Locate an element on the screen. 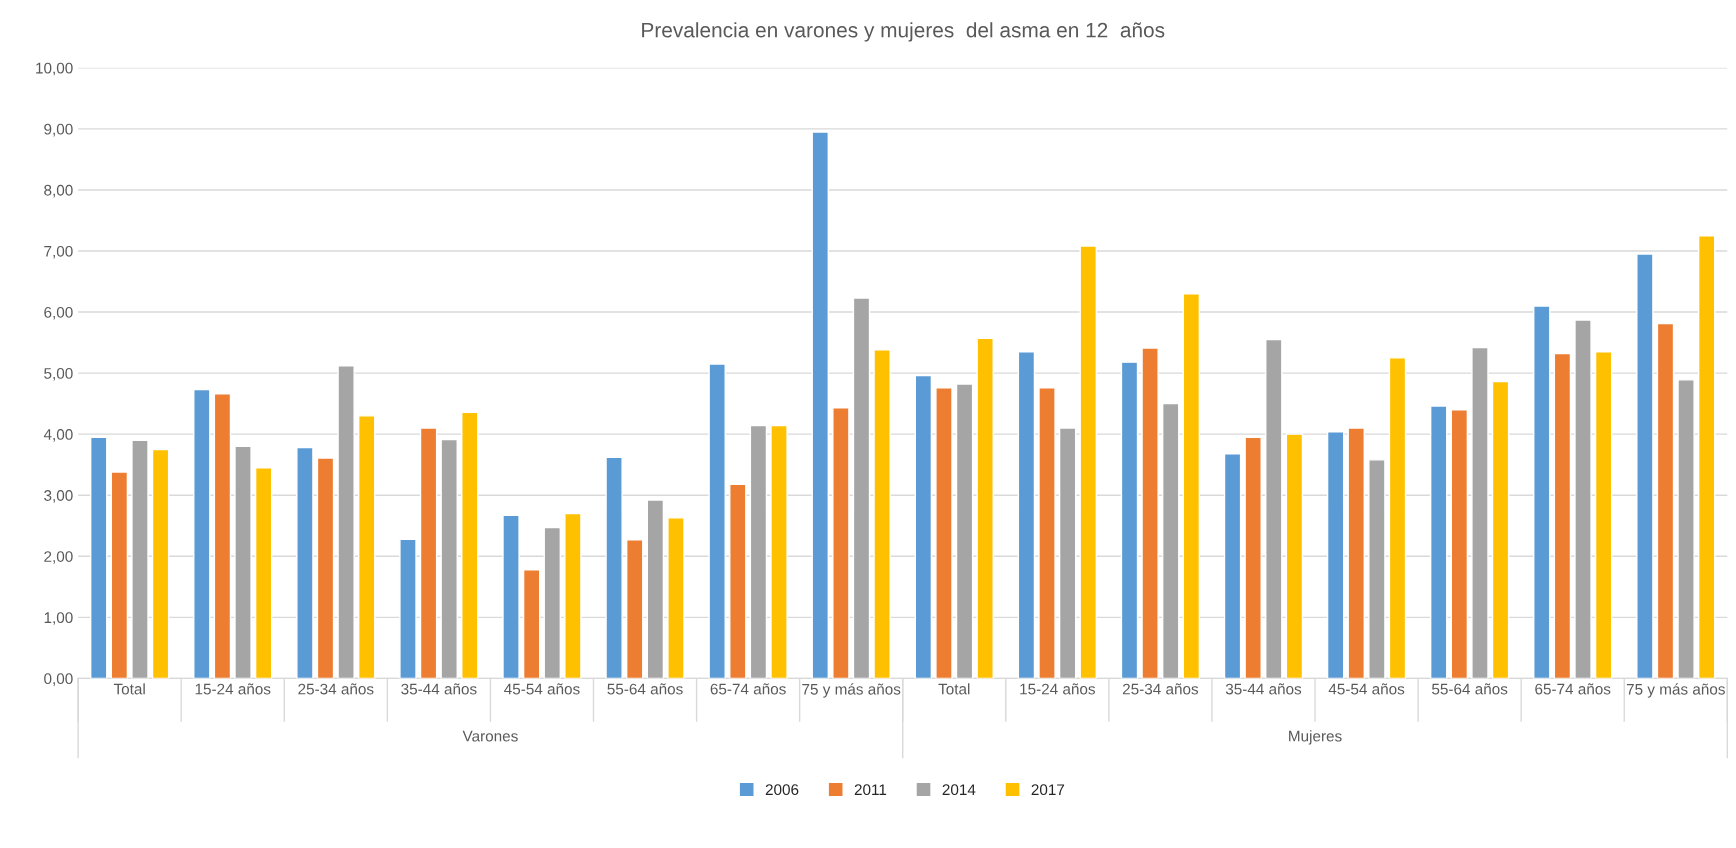  chart-title: Prevalencia en varones y mujeres del asma en 12 años is located at coordinates (903, 32).